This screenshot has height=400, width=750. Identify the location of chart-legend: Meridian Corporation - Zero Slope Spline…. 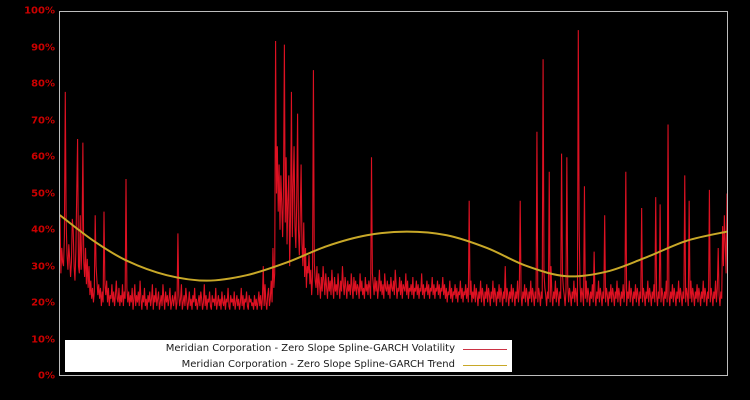
(288, 356).